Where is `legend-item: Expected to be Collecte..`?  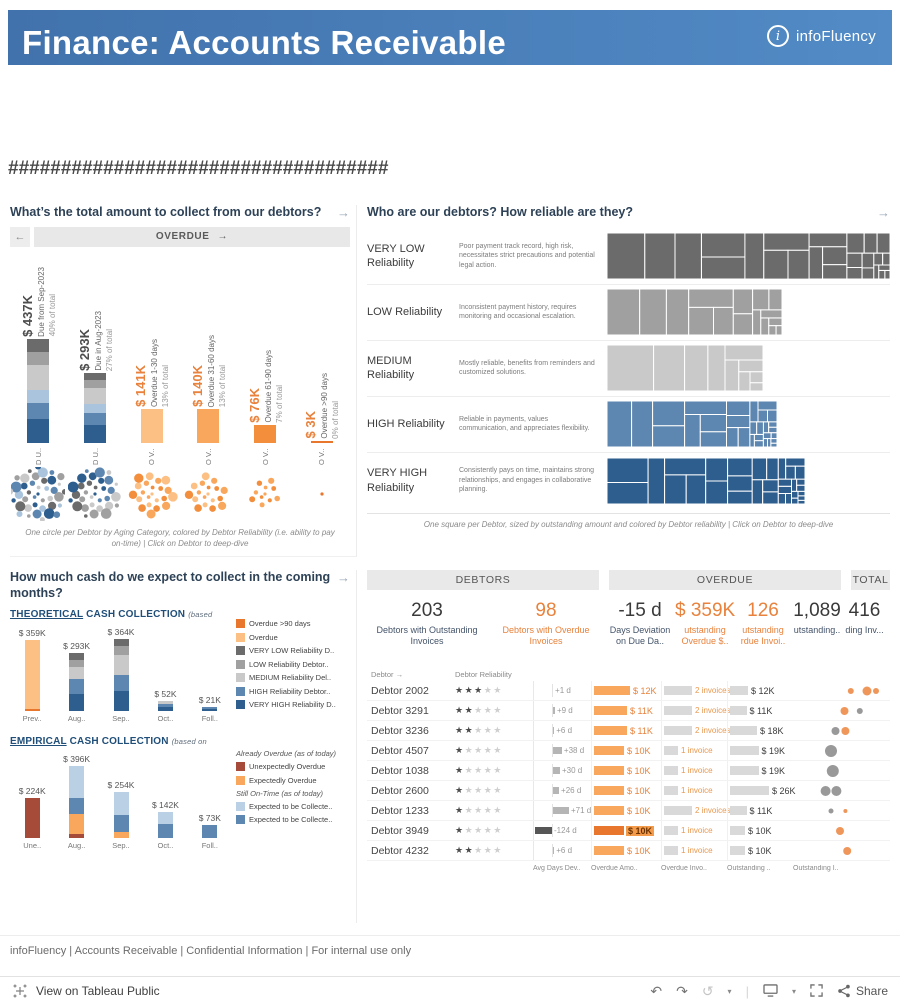
legend-item: Expected to be Collecte.. is located at coordinates (293, 806).